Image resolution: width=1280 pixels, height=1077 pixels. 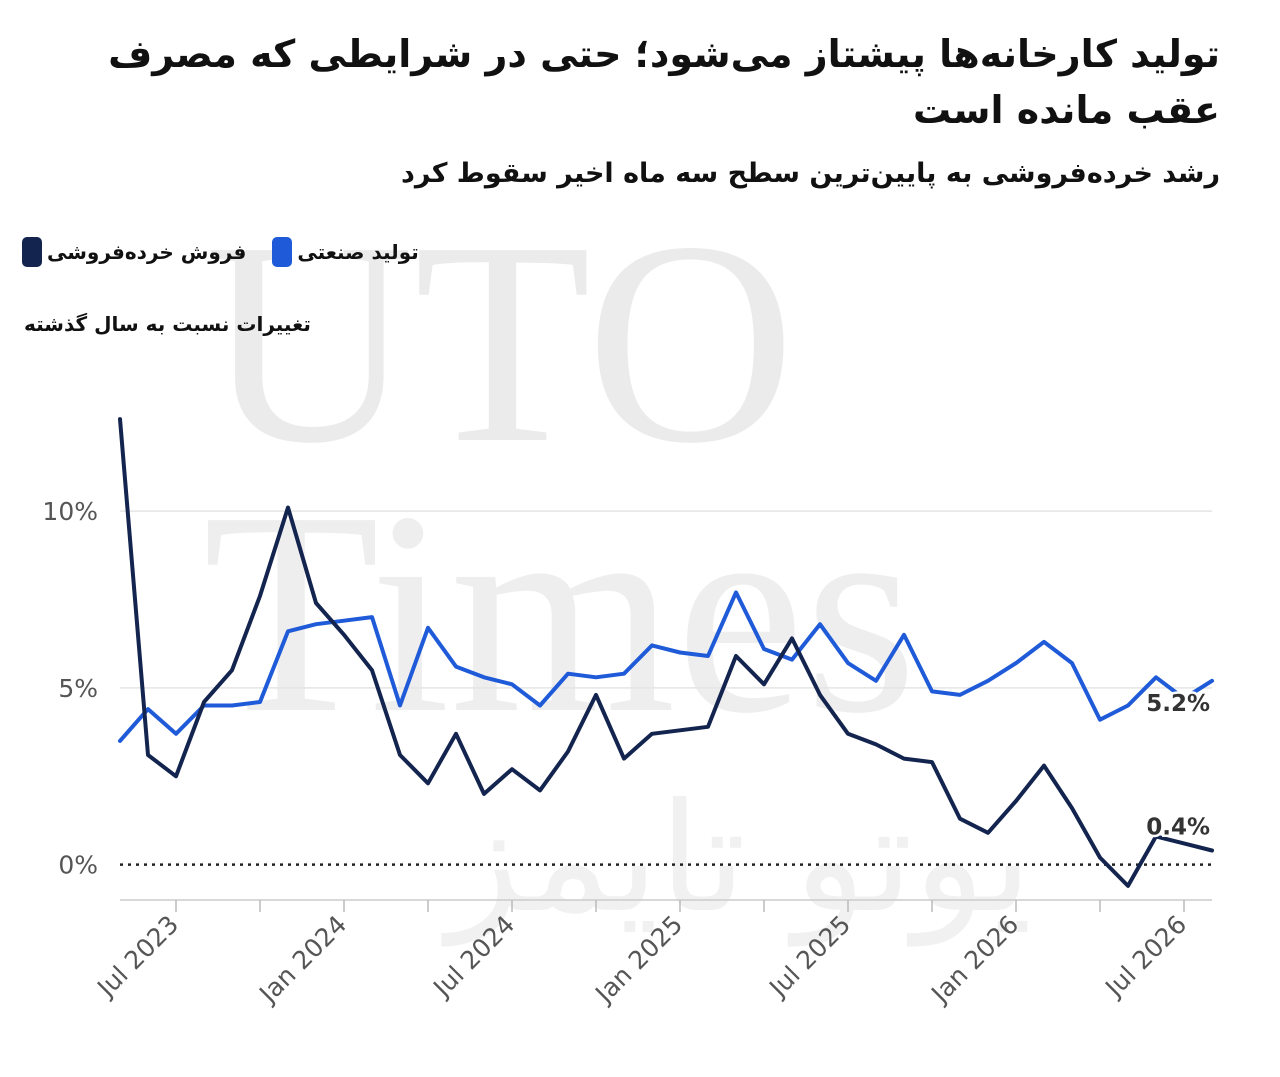 What do you see at coordinates (809, 957) in the screenshot?
I see `x-tick-label: Jul 2025` at bounding box center [809, 957].